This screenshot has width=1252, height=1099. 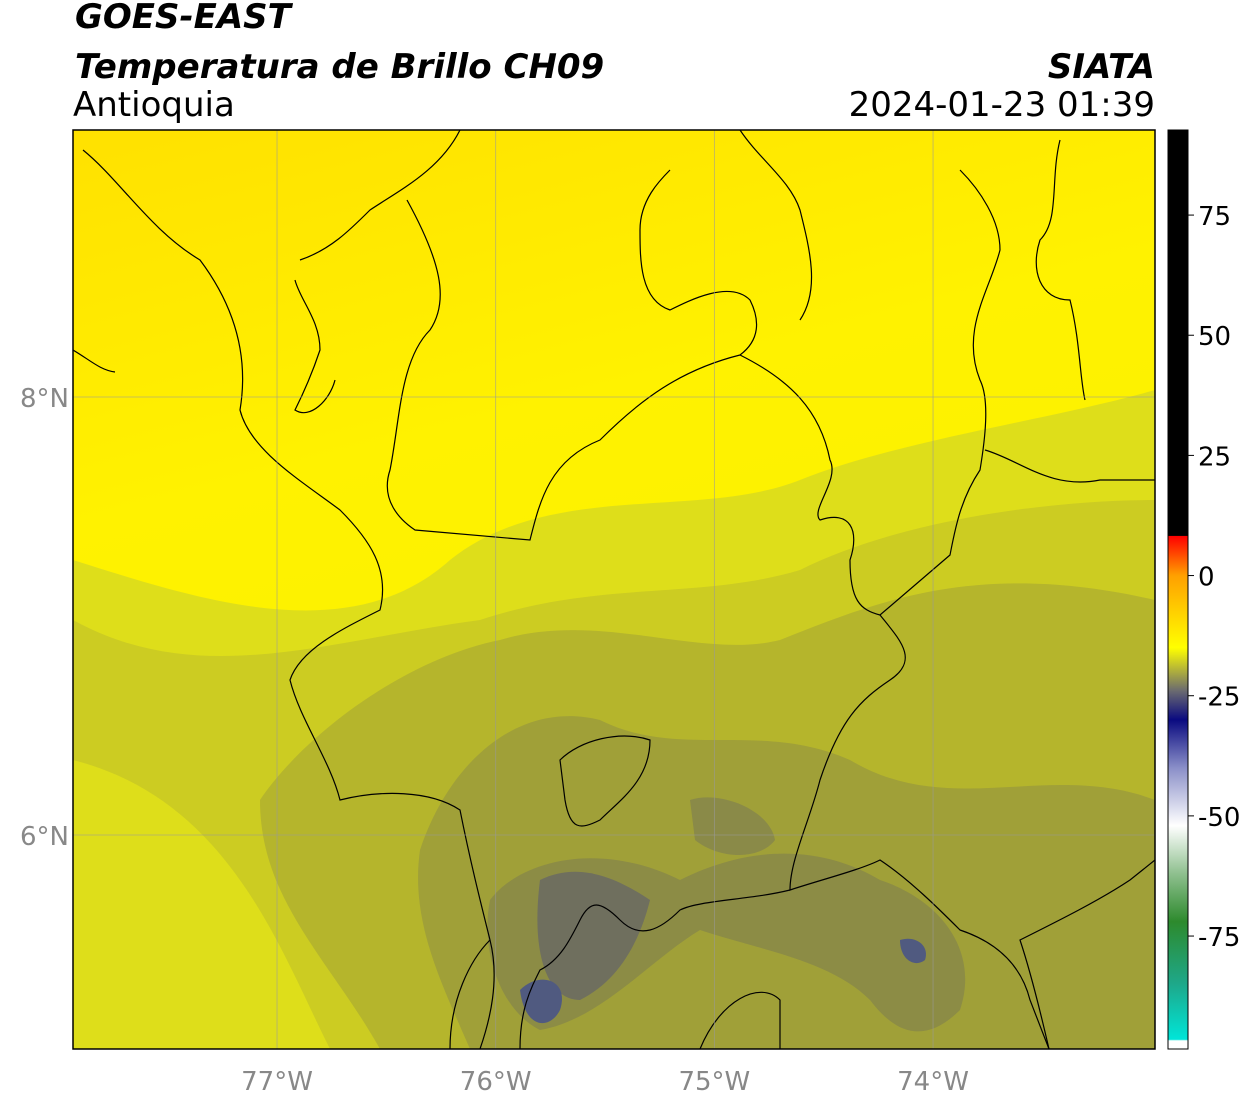 What do you see at coordinates (933, 1082) in the screenshot?
I see `lon-tick-label: 74°W` at bounding box center [933, 1082].